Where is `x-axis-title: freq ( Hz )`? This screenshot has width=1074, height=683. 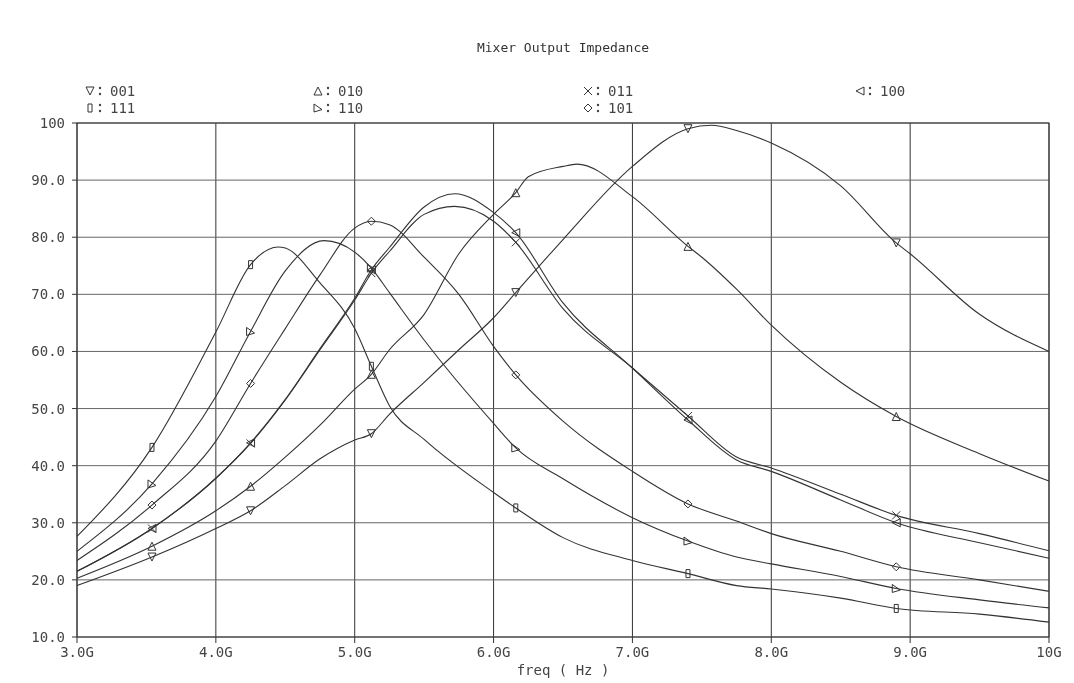
x-axis-title: freq ( Hz ) is located at coordinates (563, 670).